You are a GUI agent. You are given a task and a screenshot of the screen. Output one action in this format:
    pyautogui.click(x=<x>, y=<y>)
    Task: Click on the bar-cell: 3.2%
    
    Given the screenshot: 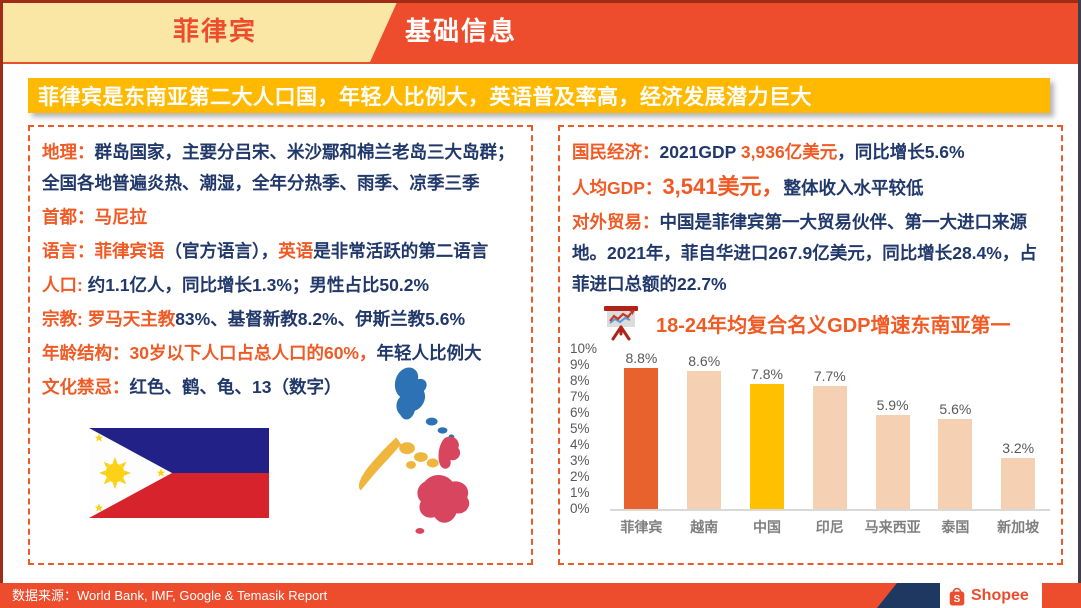 What is the action you would take?
    pyautogui.click(x=1018, y=429)
    